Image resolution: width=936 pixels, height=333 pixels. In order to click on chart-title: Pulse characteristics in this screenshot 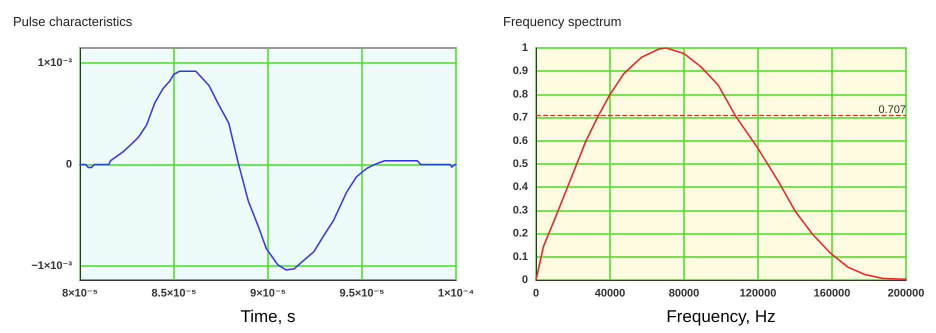, I will do `click(73, 21)`.